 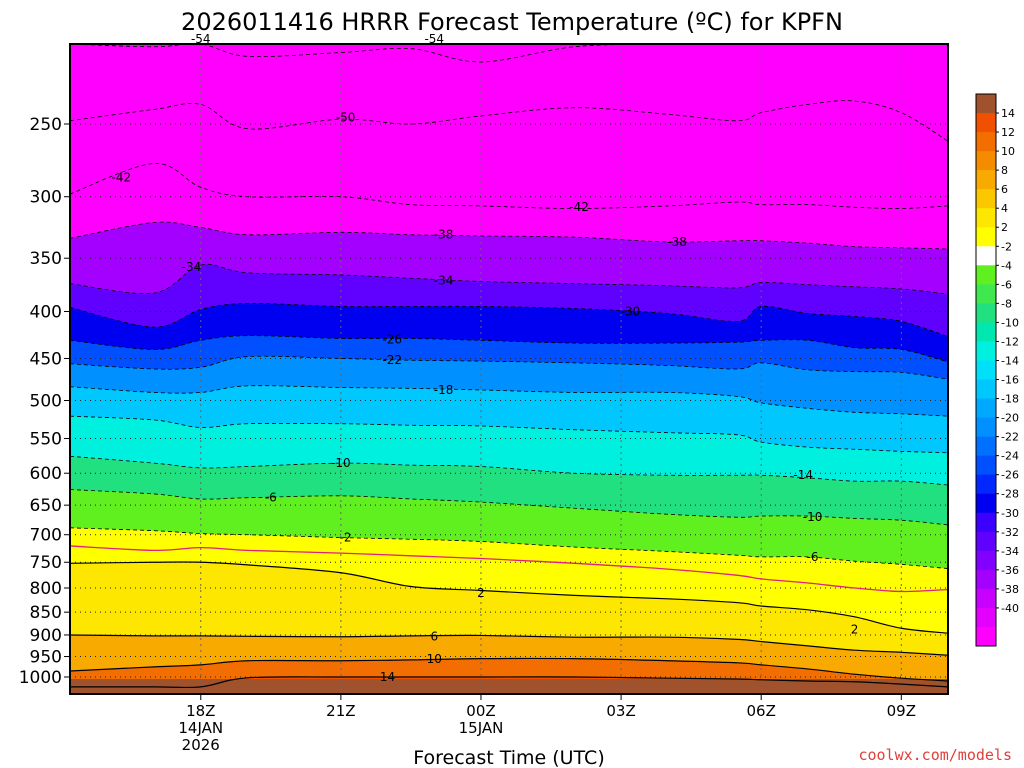 I want to click on x-tick-label: 06Z, so click(x=761, y=711).